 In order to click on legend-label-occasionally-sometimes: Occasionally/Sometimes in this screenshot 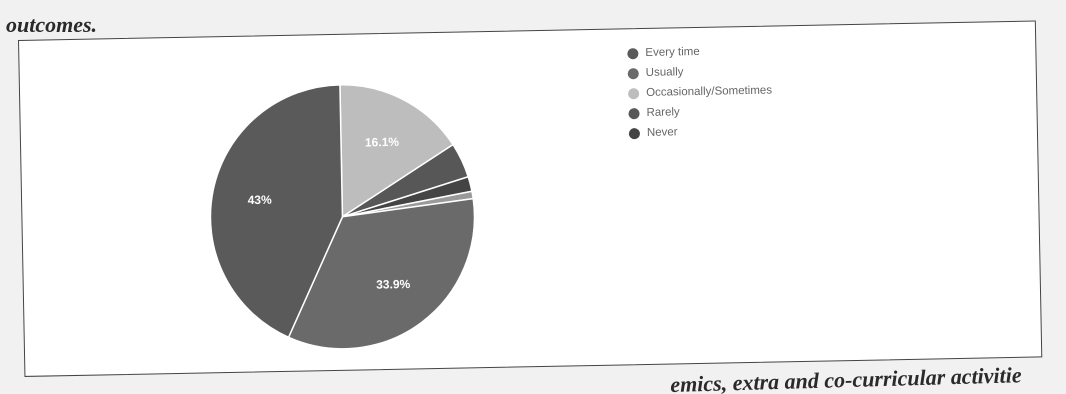, I will do `click(709, 91)`.